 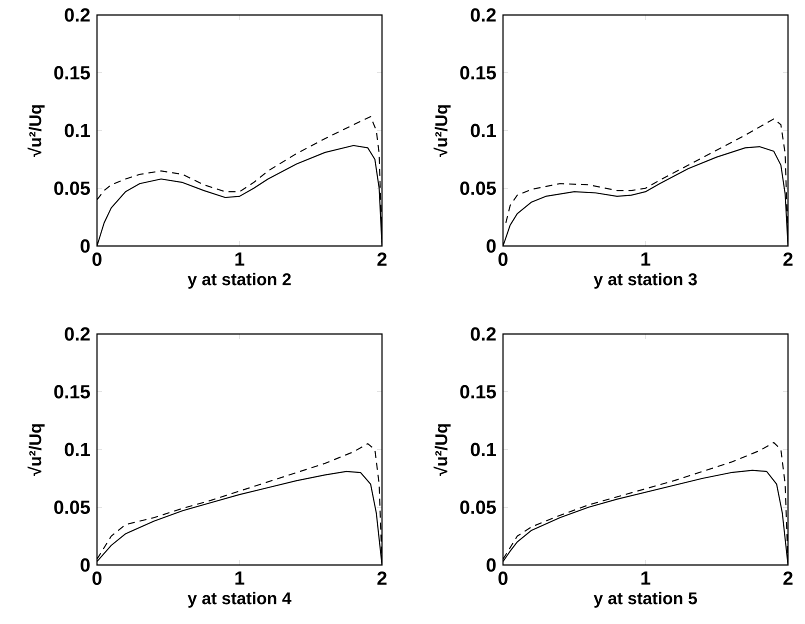 I want to click on x-axis-title: y at station 2, so click(x=239, y=280).